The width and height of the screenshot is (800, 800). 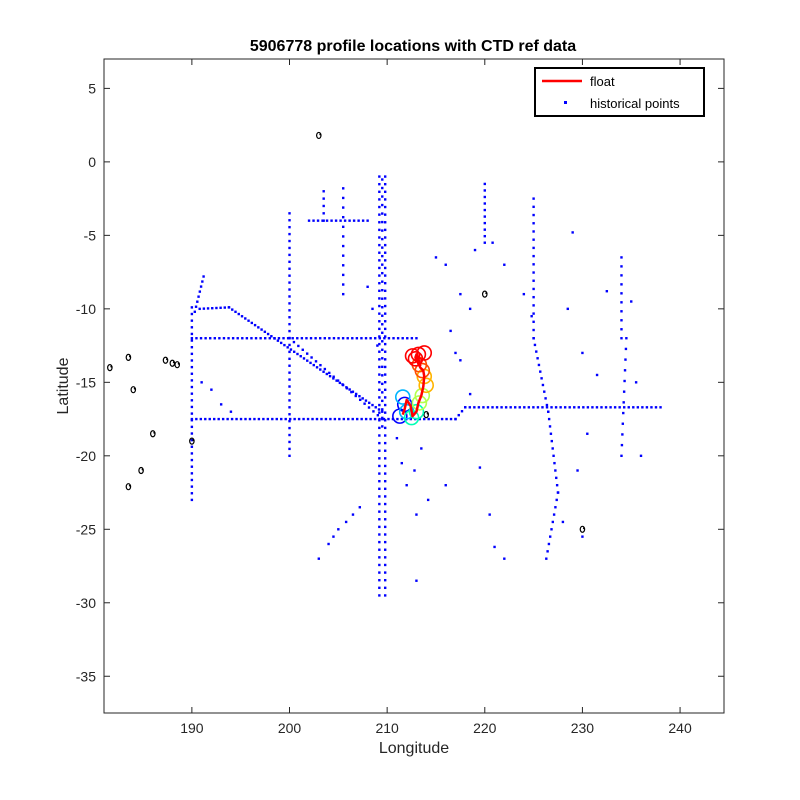 What do you see at coordinates (86, 456) in the screenshot?
I see `y-tick-label: -20` at bounding box center [86, 456].